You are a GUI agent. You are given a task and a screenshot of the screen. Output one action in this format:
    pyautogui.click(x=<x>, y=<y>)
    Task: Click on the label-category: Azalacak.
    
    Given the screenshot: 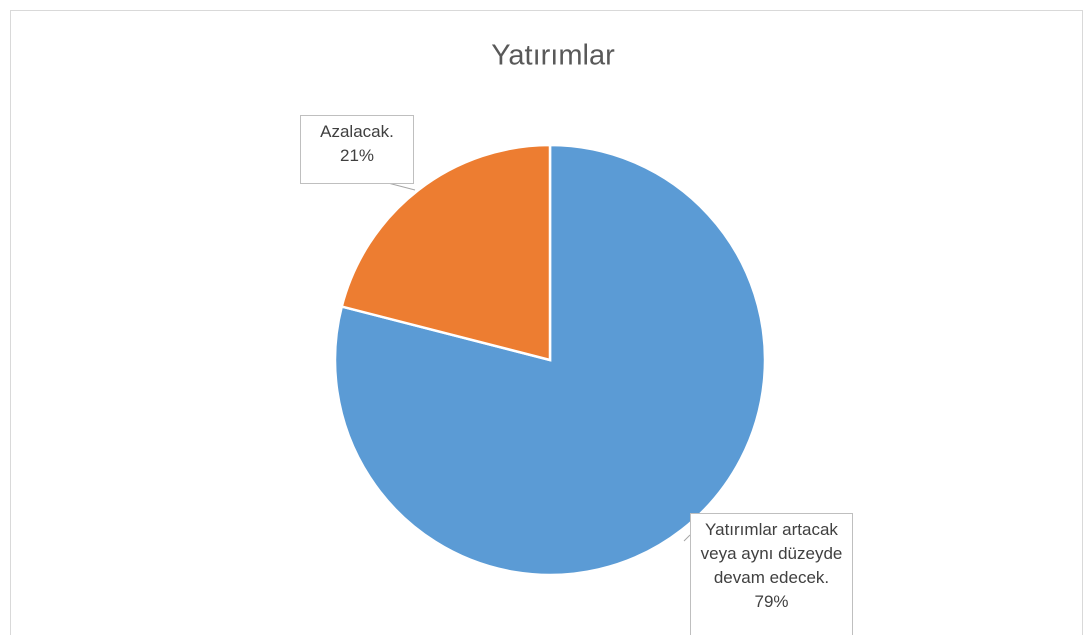 What is the action you would take?
    pyautogui.click(x=357, y=131)
    